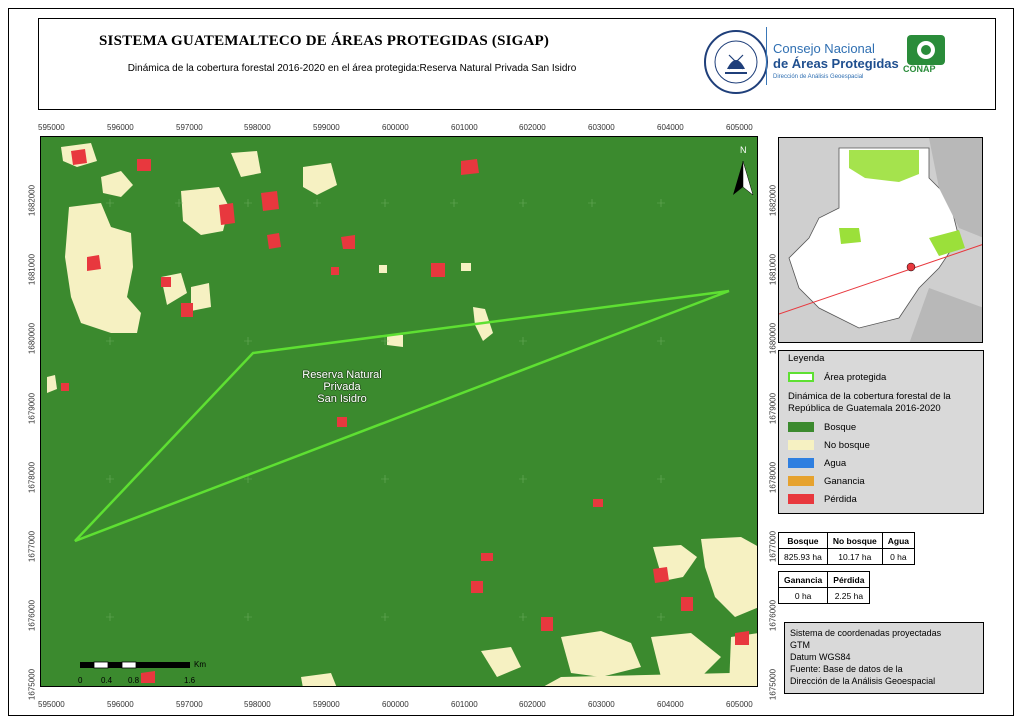  I want to click on area-label-line: Privada, so click(342, 387).